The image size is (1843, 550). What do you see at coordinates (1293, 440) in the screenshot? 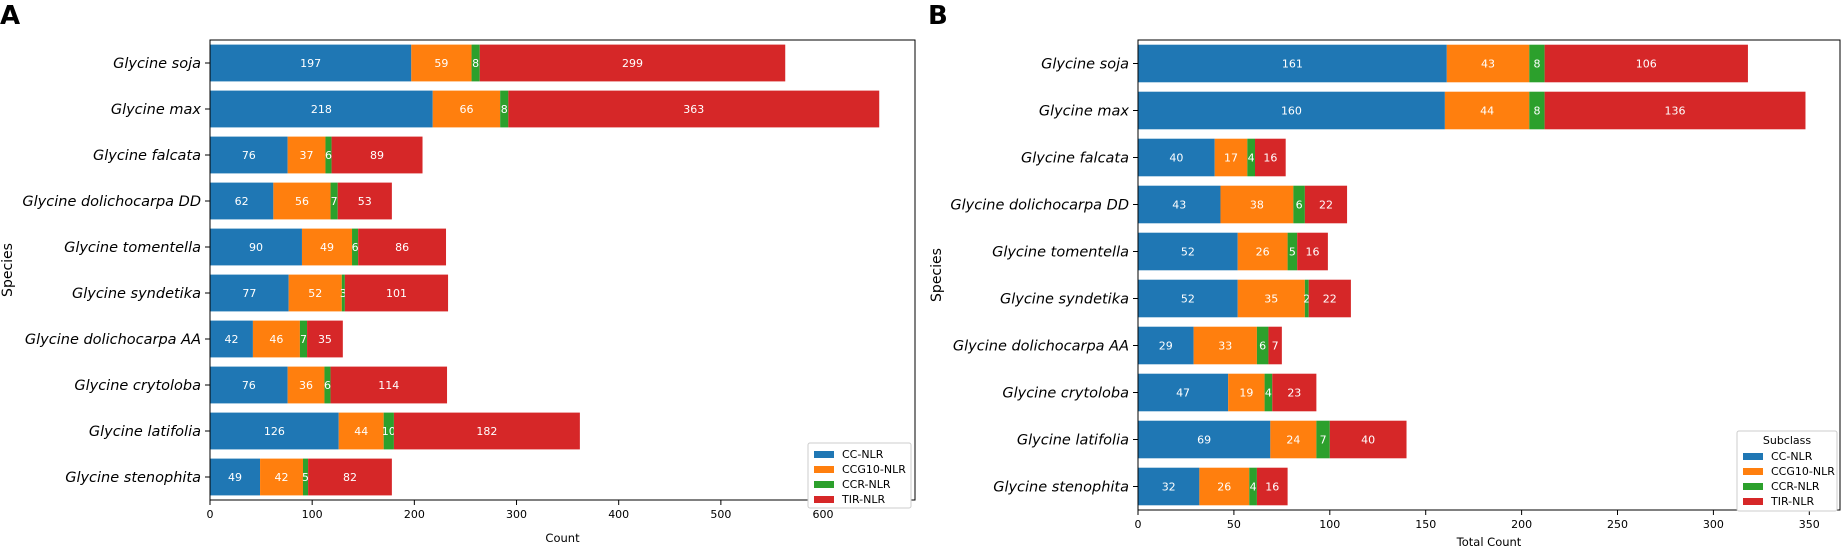
I see `data-label: 24` at bounding box center [1293, 440].